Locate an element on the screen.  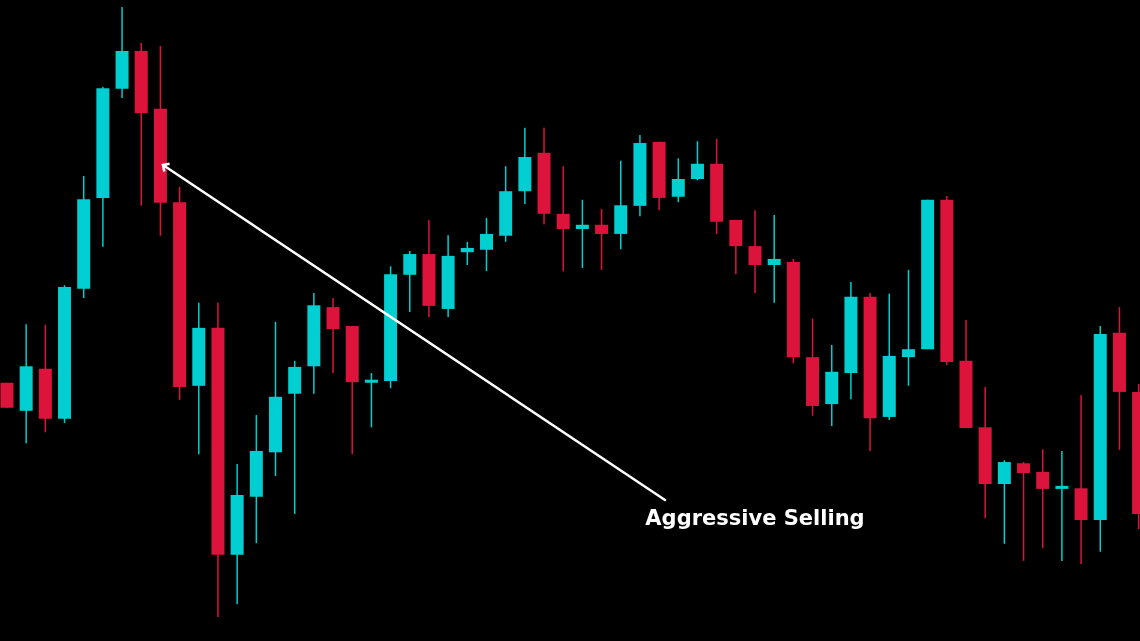
annotation: Aggressive Selling is located at coordinates (755, 518).